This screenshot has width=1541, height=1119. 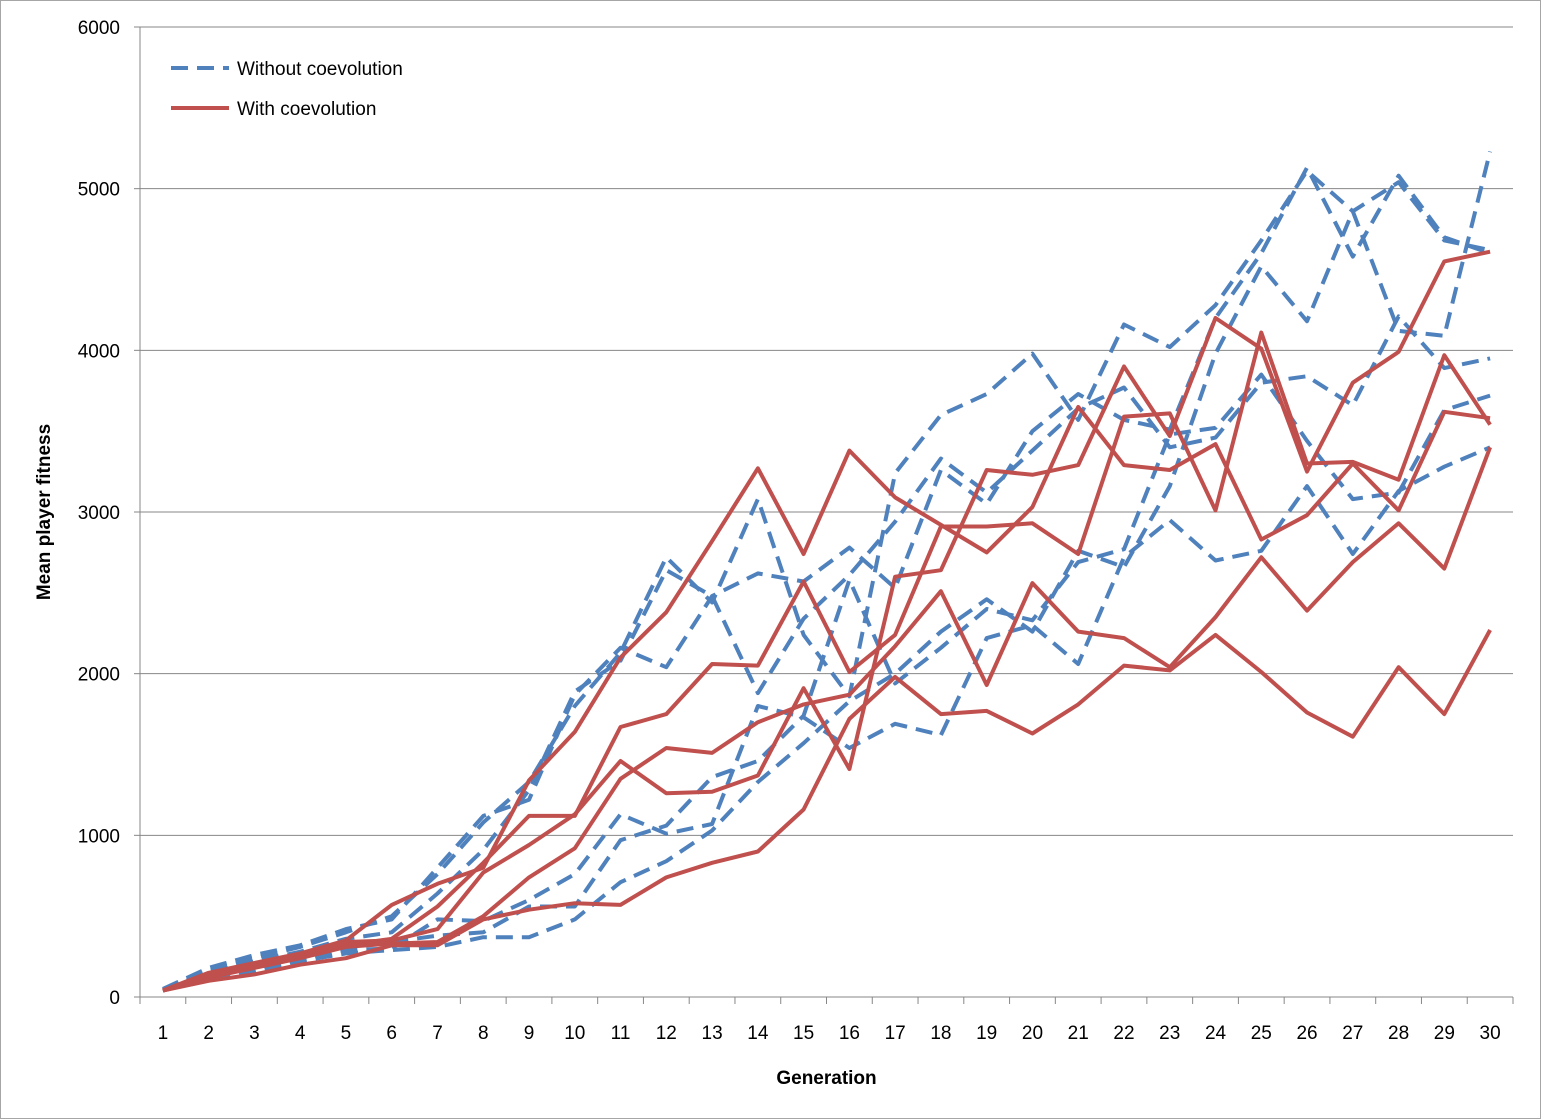 I want to click on x-tick-label: 8, so click(x=483, y=1033).